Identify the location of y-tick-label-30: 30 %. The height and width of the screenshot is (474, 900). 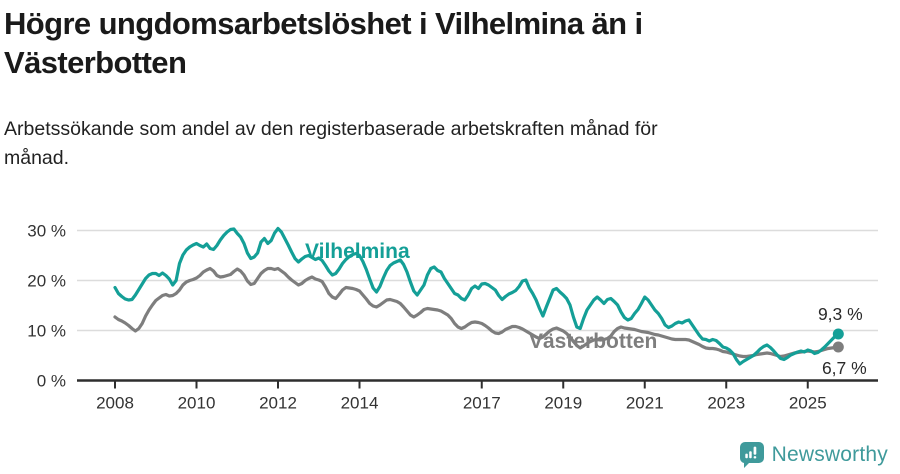
(46, 231).